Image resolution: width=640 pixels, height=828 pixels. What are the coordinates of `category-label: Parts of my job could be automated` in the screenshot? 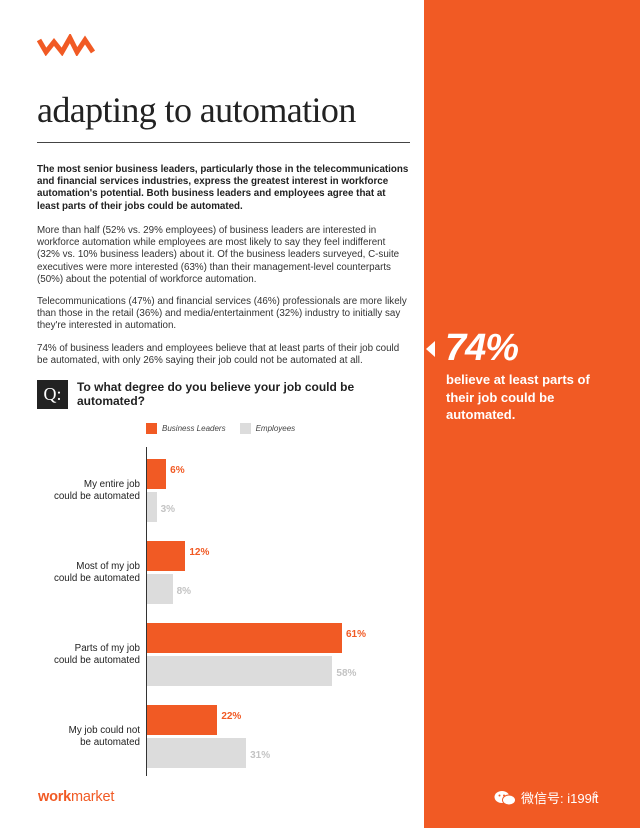 It's located at (88, 654).